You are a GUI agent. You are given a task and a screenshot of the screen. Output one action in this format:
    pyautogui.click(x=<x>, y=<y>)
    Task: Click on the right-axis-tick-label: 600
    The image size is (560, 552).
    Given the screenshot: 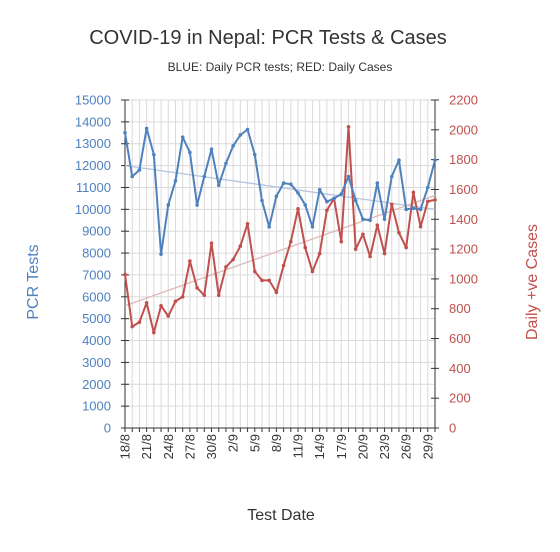 What is the action you would take?
    pyautogui.click(x=460, y=338)
    